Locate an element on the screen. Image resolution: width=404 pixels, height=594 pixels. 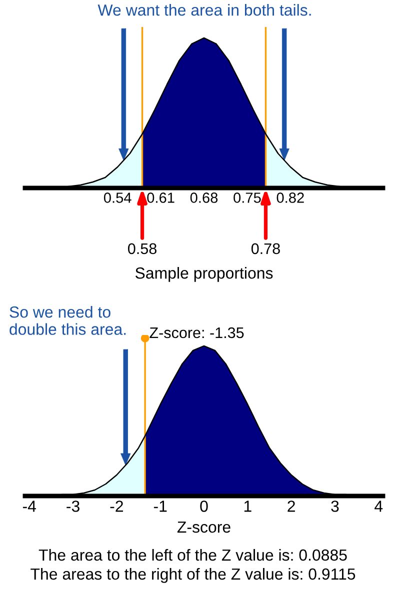
ref-line-label: 0.78 is located at coordinates (265, 248).